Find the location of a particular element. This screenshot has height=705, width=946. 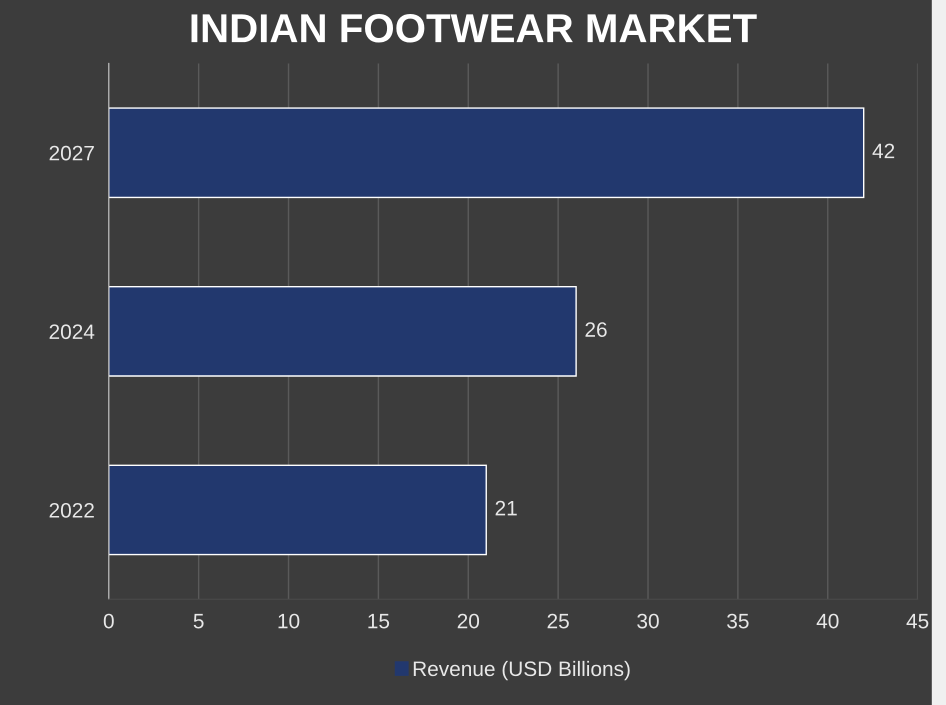

y-tick-label: 2024 is located at coordinates (72, 332).